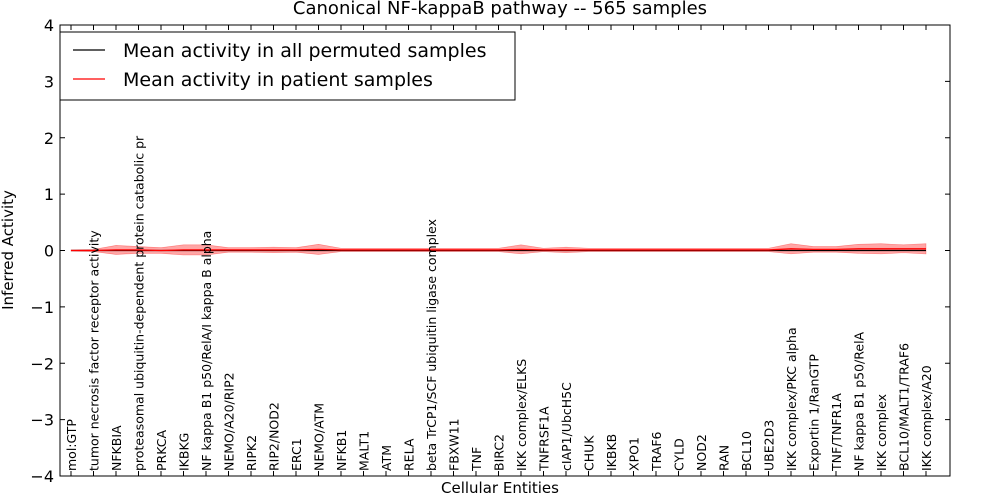  What do you see at coordinates (49, 251) in the screenshot?
I see `y-tick-label: 0` at bounding box center [49, 251].